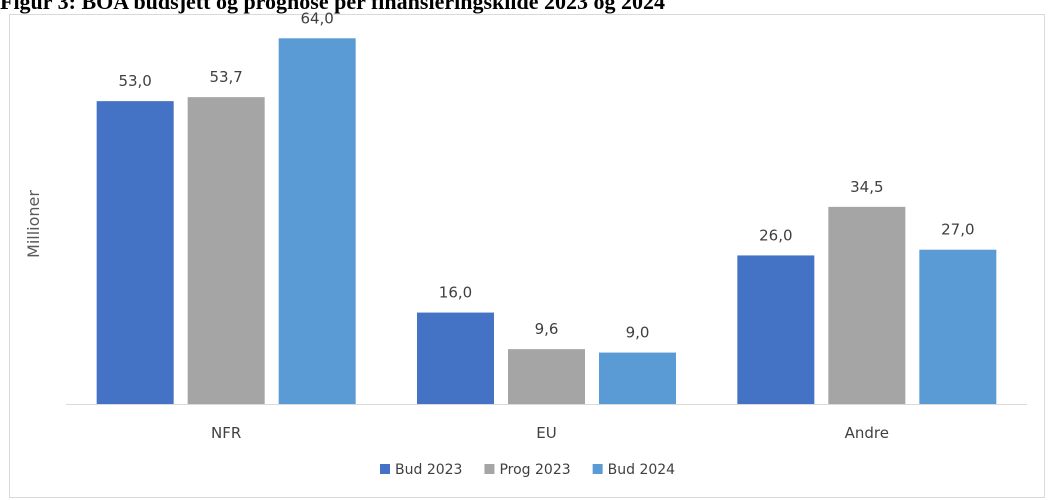  I want to click on data-label: 9,0, so click(638, 333).